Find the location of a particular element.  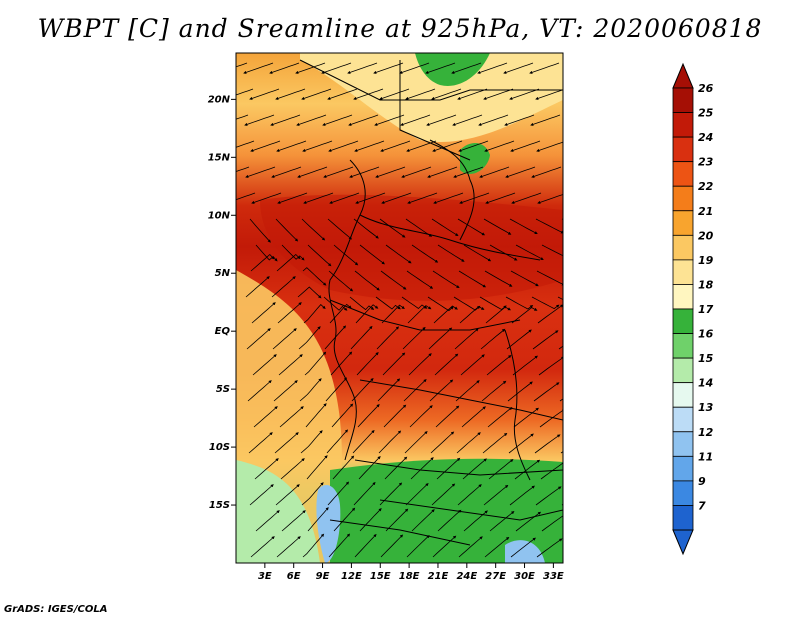

sudan-green-patch is located at coordinates (475, 159).